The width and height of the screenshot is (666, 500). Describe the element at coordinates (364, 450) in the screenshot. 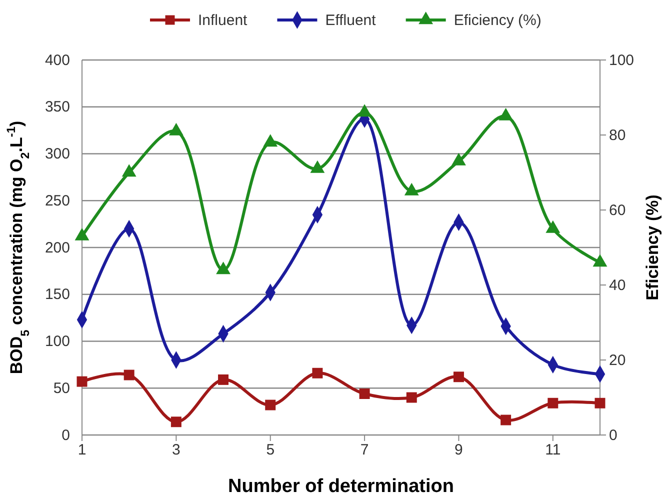

I see `x-tick-label: 7` at that location.